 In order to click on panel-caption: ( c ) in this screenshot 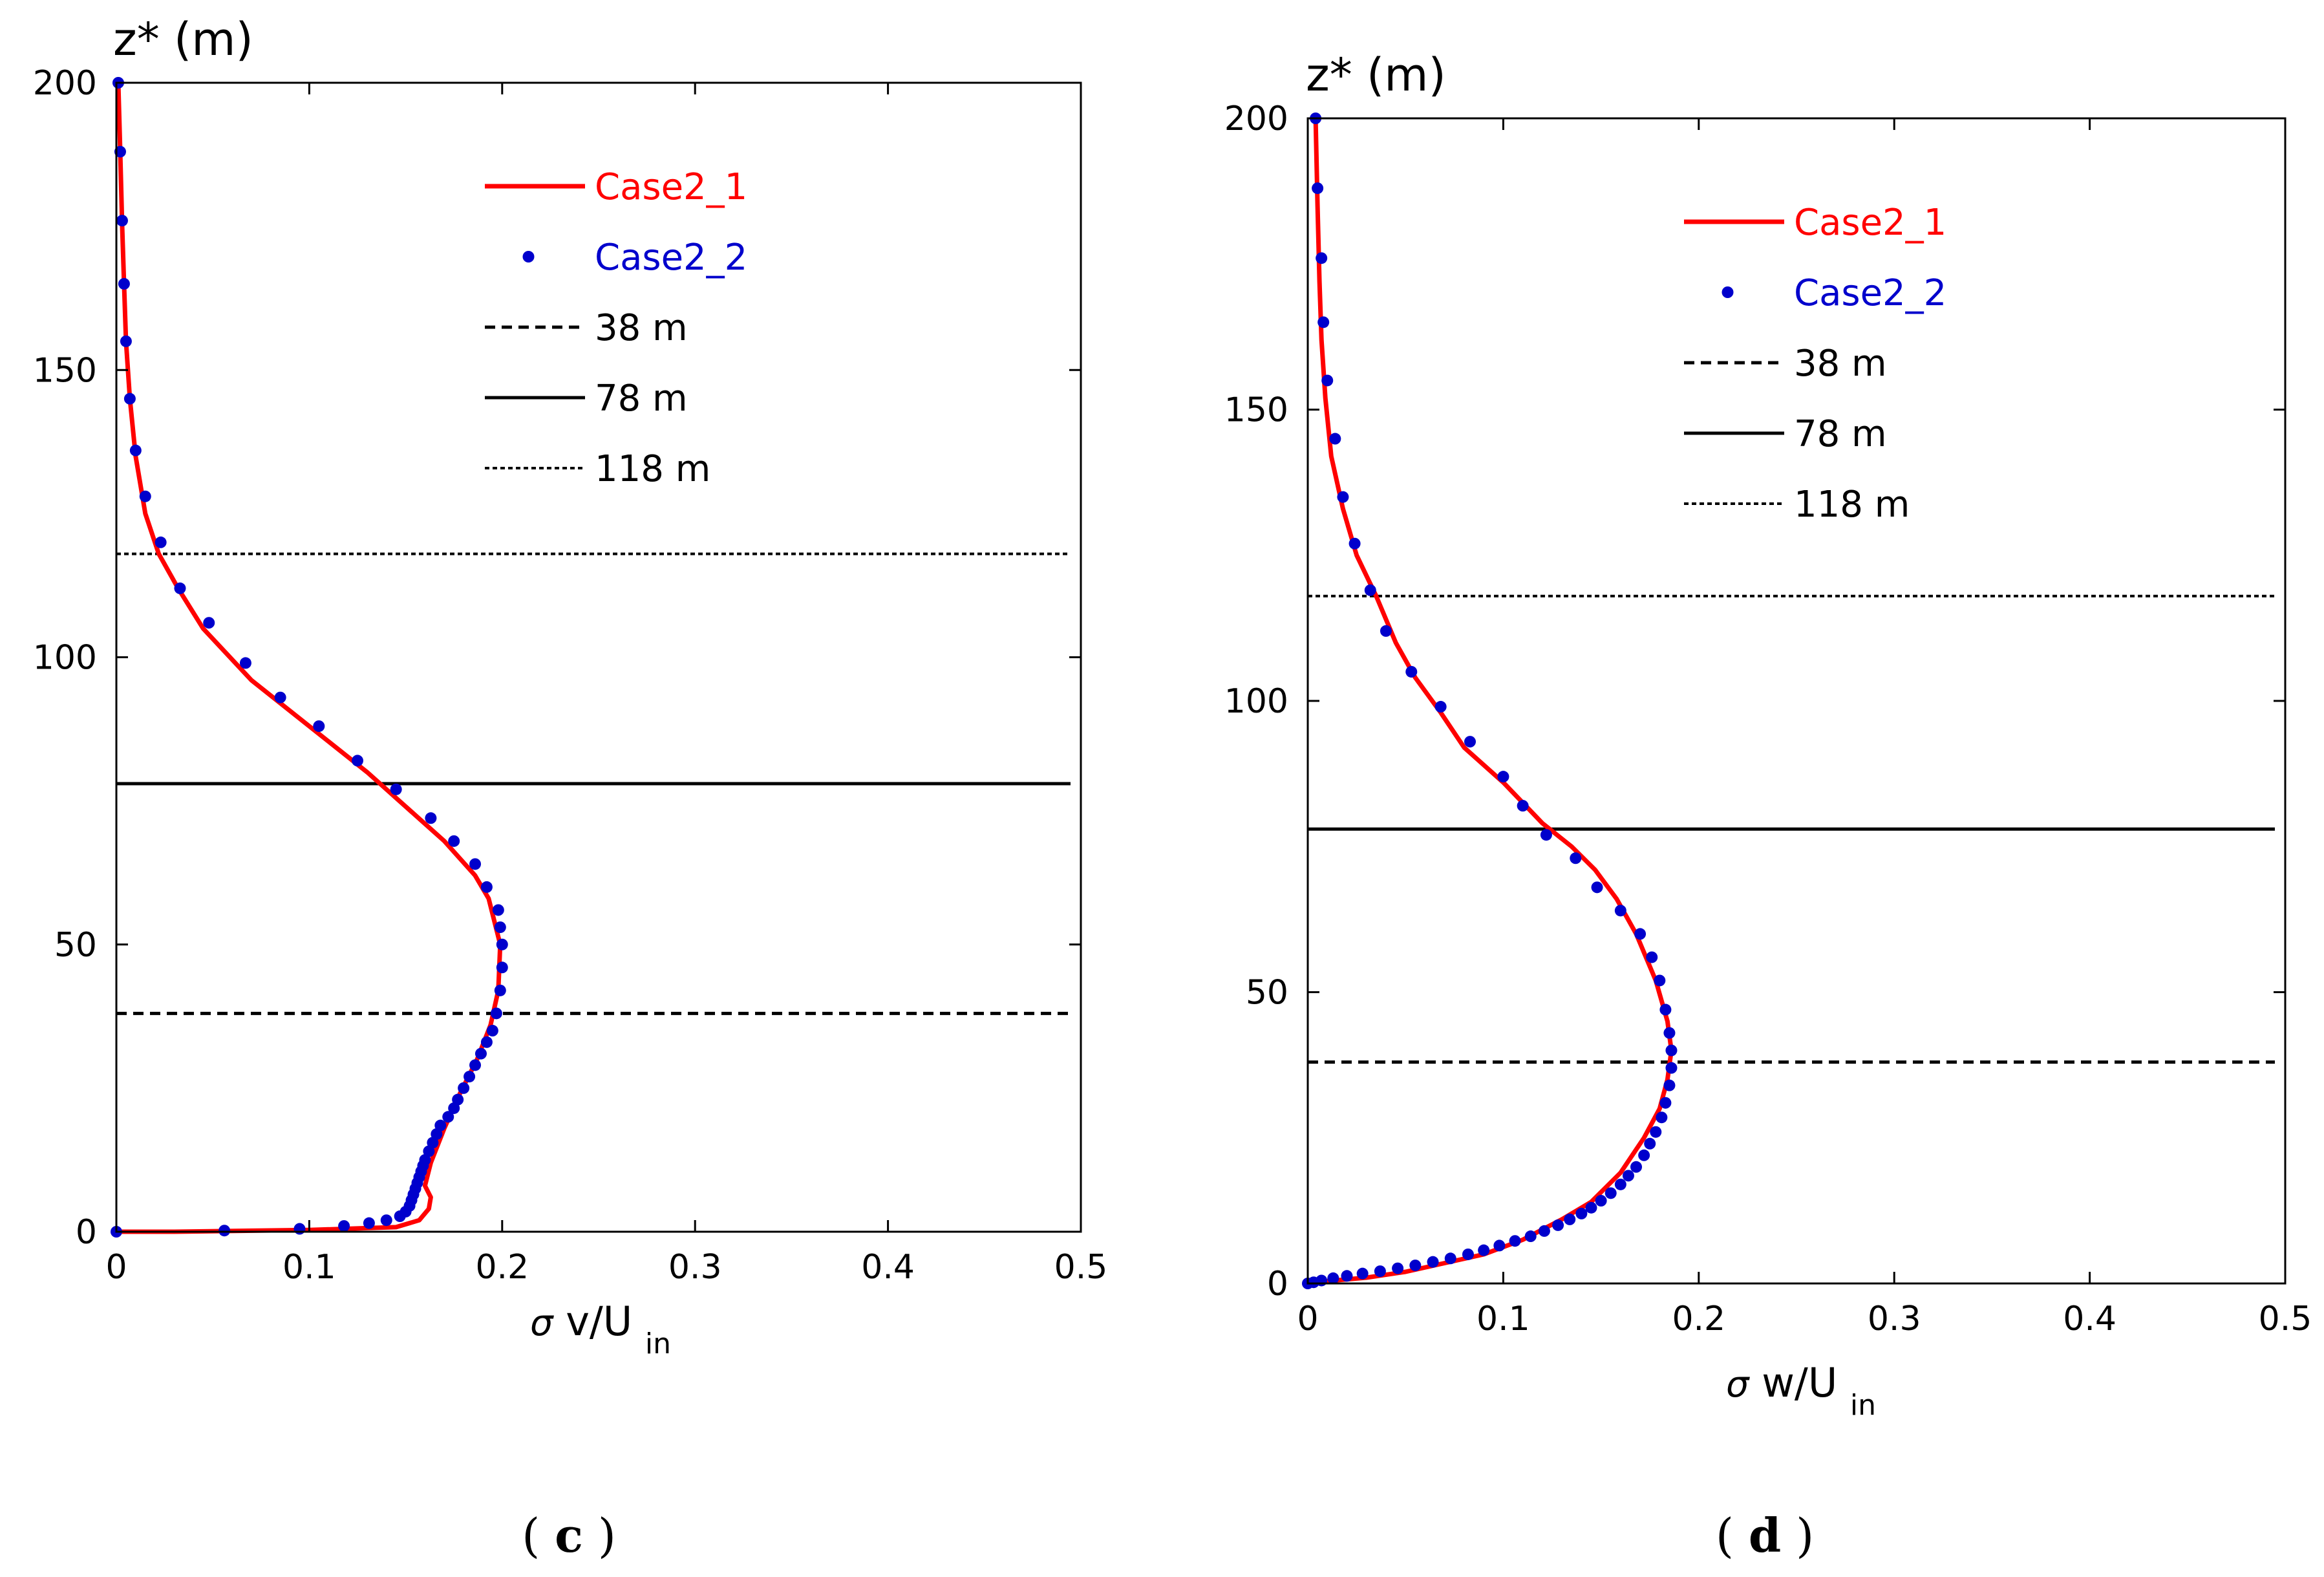, I will do `click(569, 1535)`.